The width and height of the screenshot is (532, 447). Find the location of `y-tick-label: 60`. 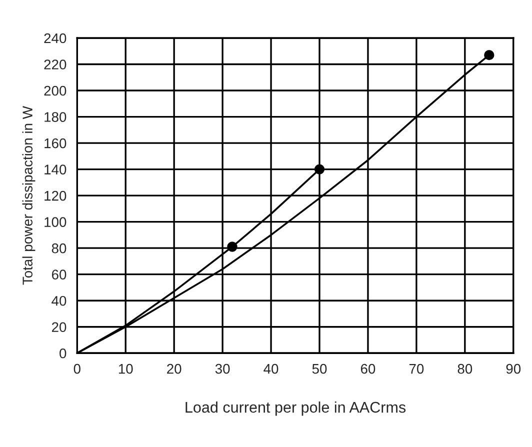

y-tick-label: 60 is located at coordinates (59, 275).